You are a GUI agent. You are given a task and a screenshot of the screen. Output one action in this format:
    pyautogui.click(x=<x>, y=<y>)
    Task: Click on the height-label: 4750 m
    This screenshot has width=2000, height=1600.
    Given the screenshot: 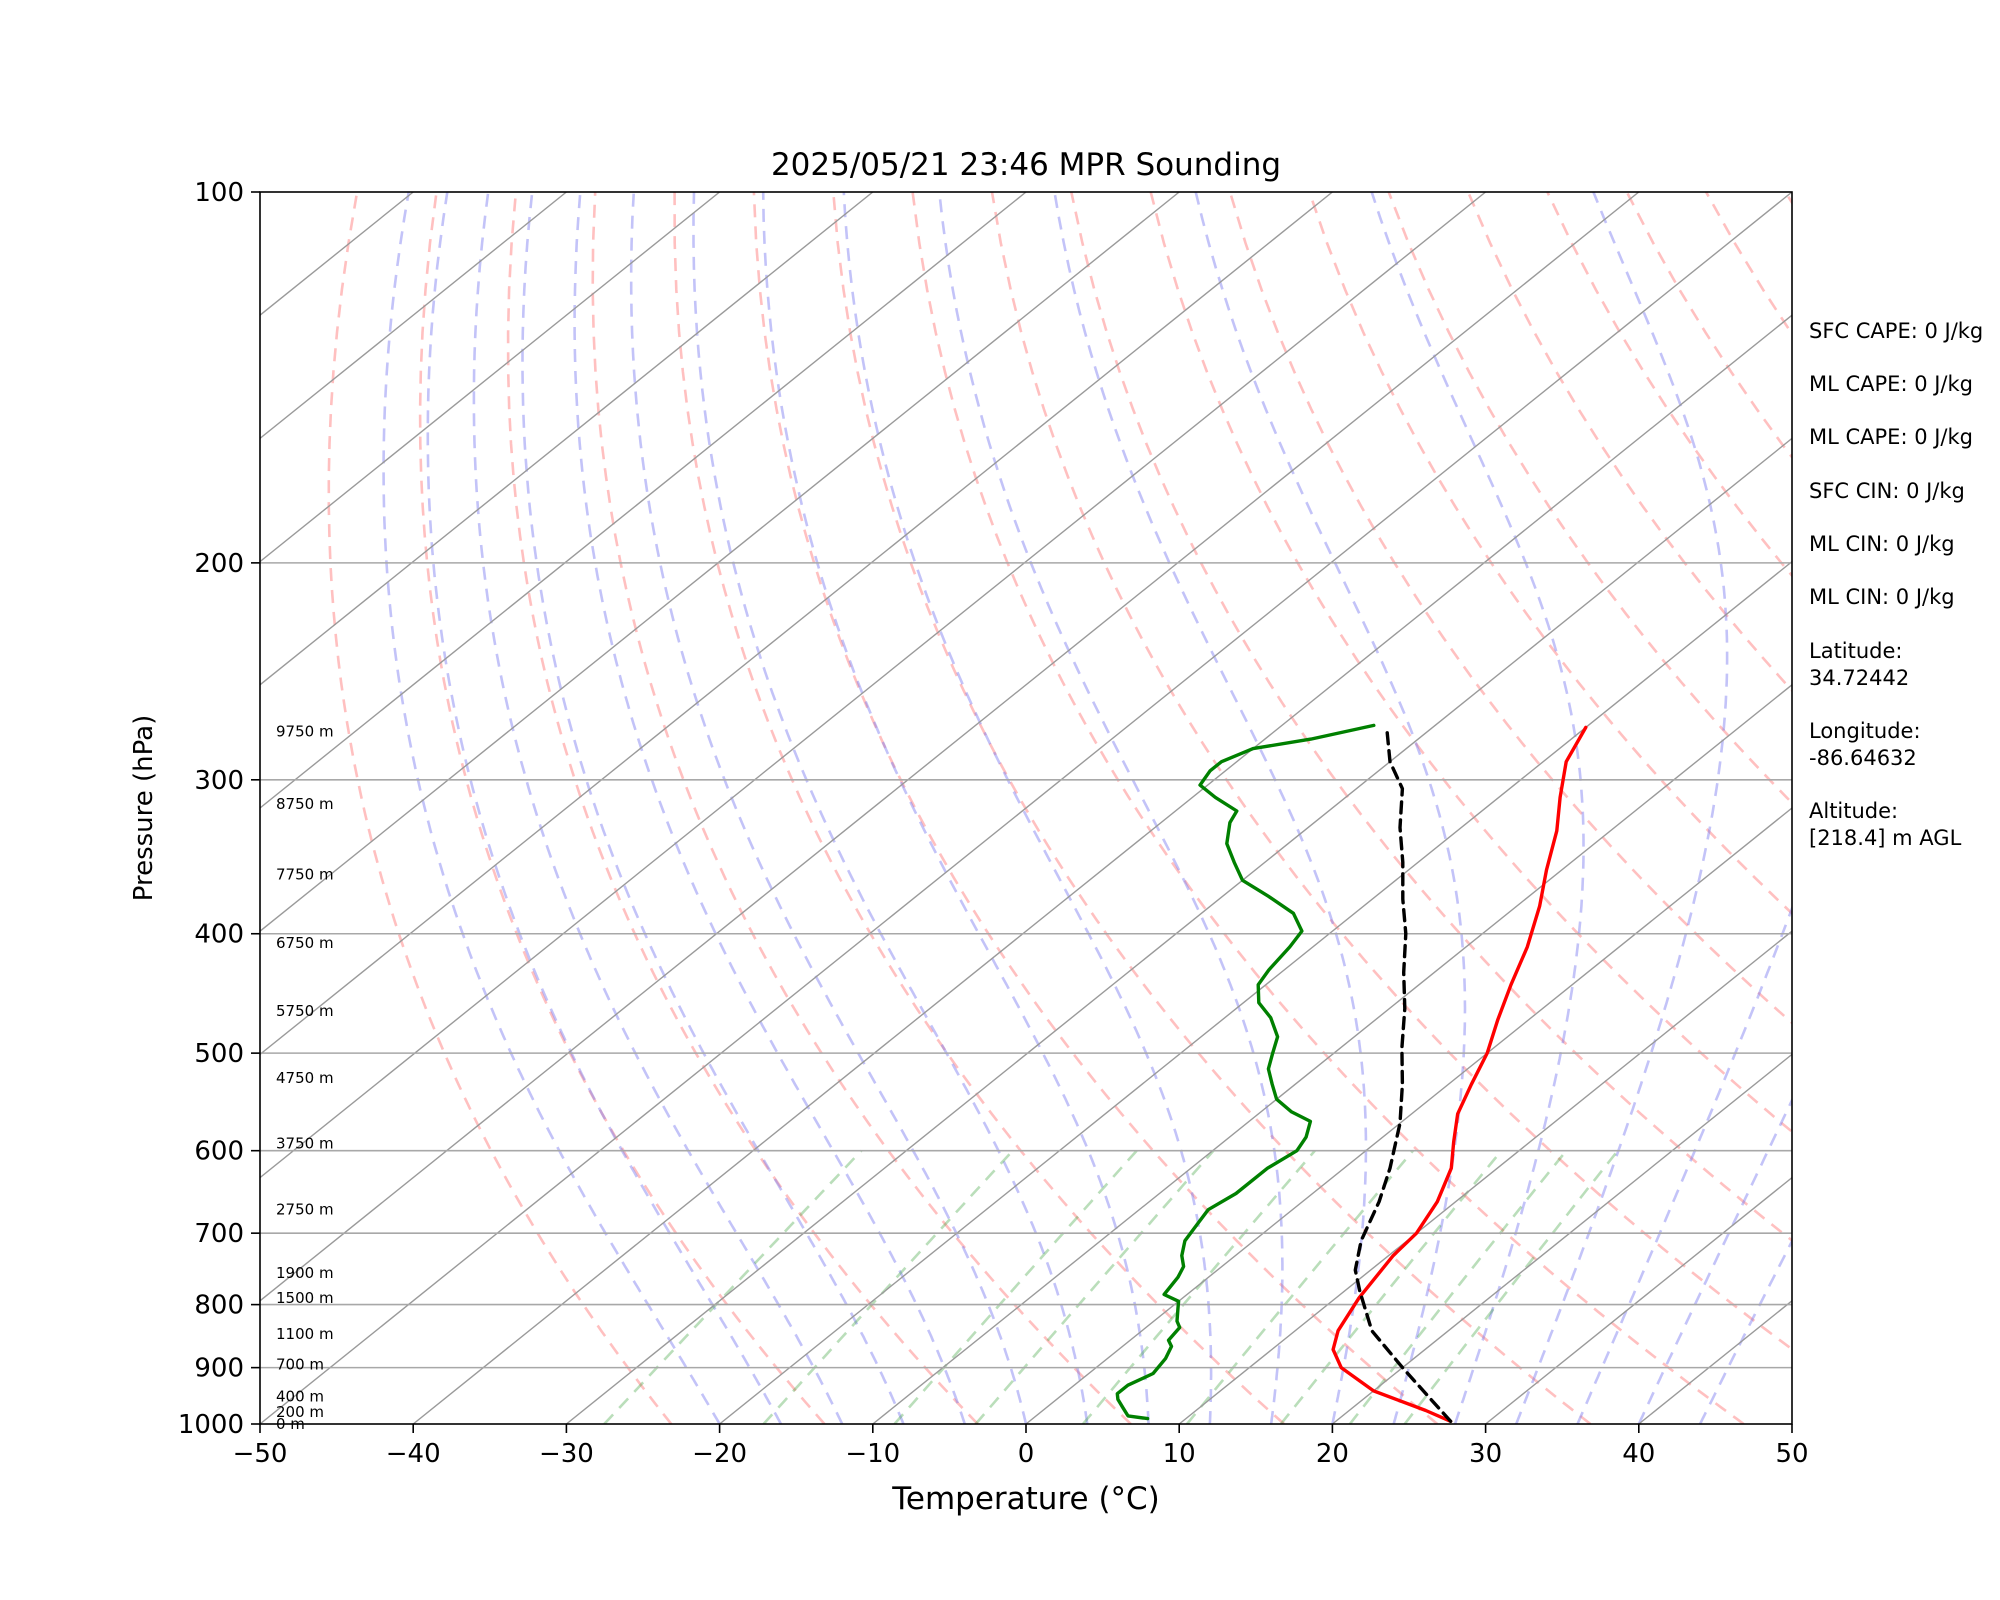 What is the action you would take?
    pyautogui.click(x=305, y=1078)
    